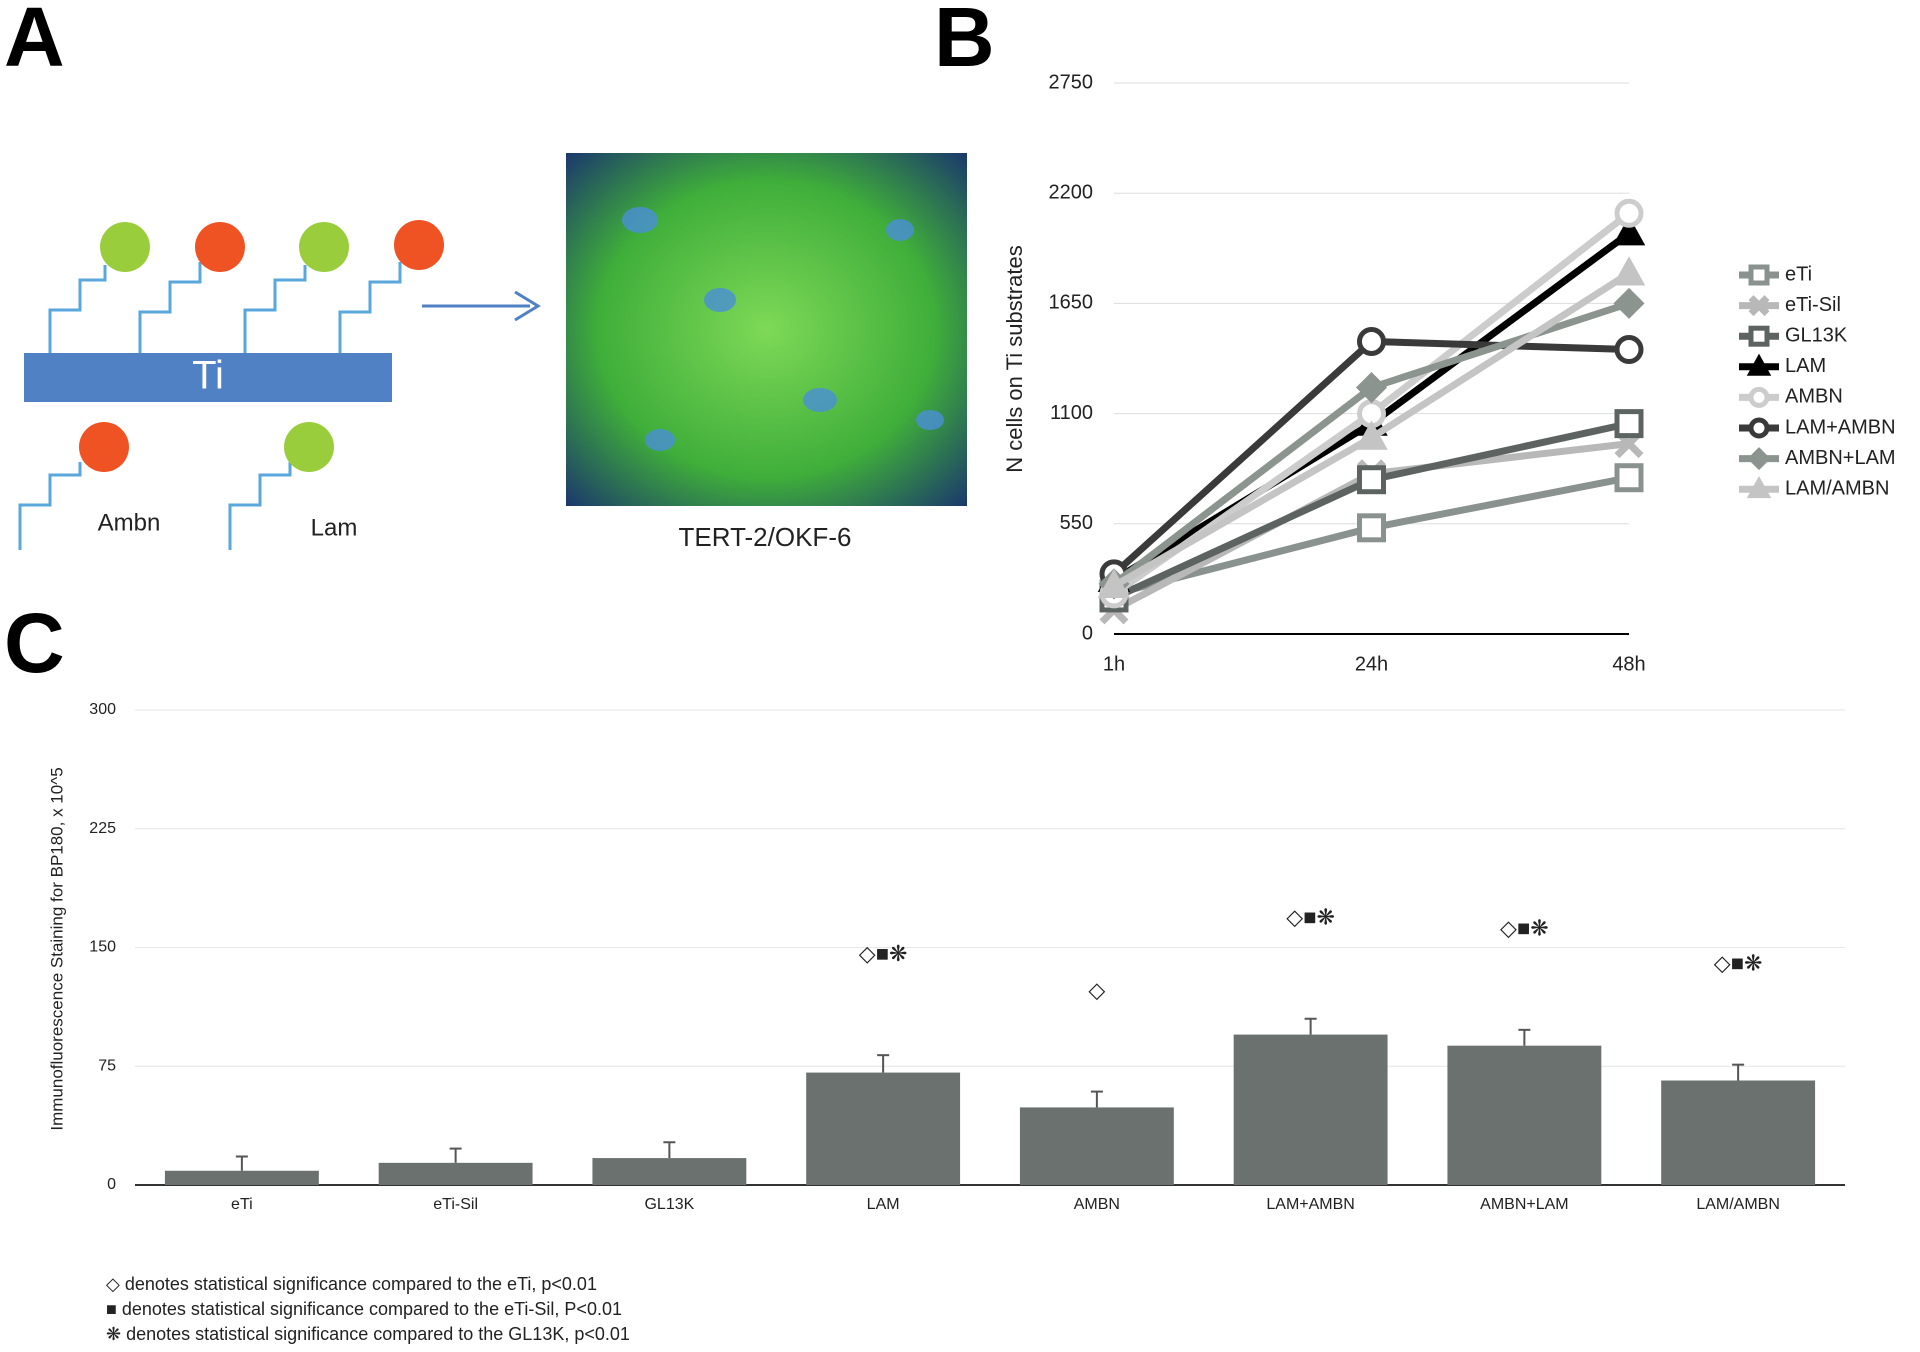 This screenshot has width=1920, height=1352. I want to click on substrate-label: Ti, so click(208, 376).